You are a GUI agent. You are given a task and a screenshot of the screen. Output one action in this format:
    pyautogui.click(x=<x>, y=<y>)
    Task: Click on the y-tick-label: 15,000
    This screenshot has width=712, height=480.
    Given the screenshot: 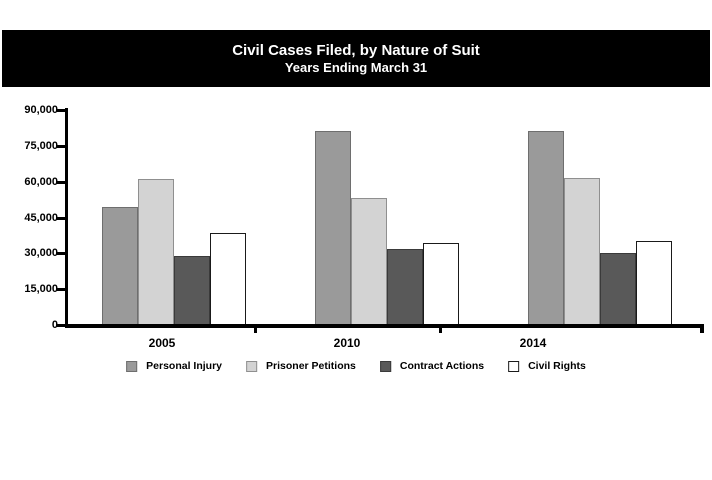 What is the action you would take?
    pyautogui.click(x=41, y=289)
    